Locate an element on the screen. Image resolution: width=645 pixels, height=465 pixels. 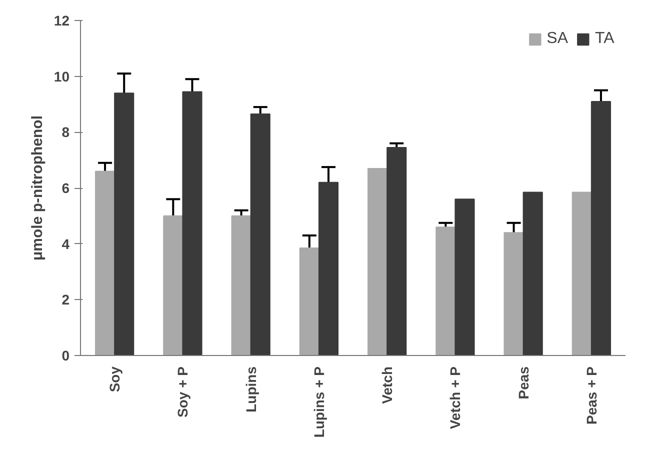
y-tick-label: 2 is located at coordinates (66, 300).